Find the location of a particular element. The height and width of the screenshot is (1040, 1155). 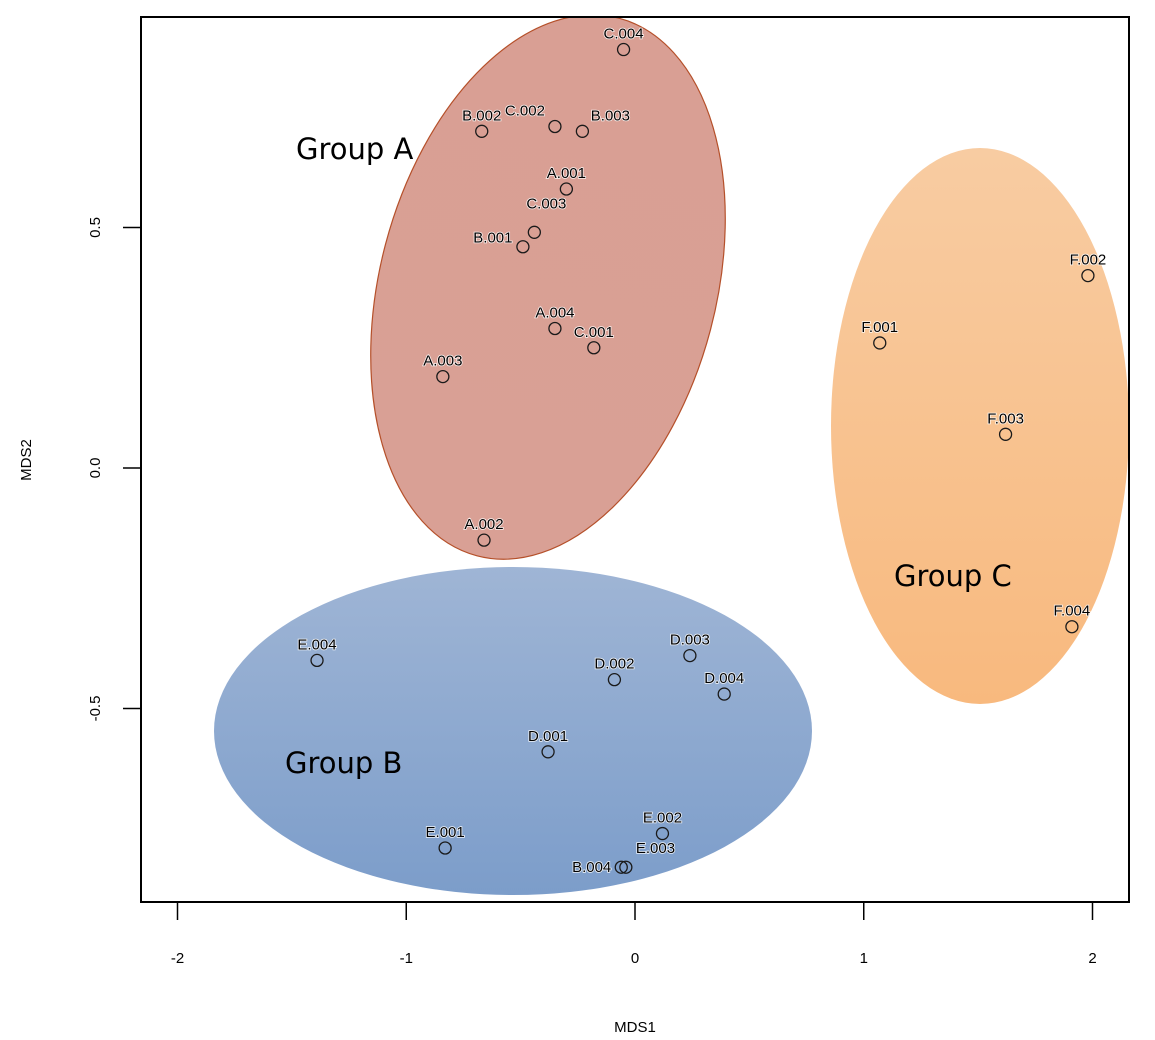

y-tick-label: 0.0 is located at coordinates (95, 468).